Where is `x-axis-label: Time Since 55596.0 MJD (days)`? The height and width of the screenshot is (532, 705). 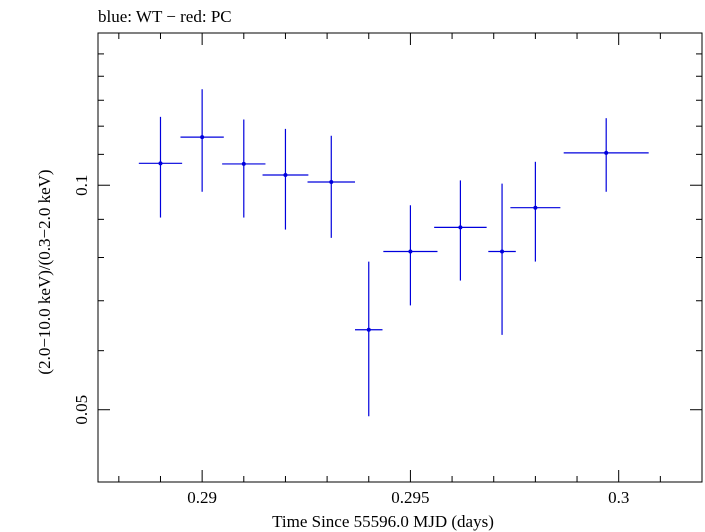 x-axis-label: Time Since 55596.0 MJD (days) is located at coordinates (383, 521).